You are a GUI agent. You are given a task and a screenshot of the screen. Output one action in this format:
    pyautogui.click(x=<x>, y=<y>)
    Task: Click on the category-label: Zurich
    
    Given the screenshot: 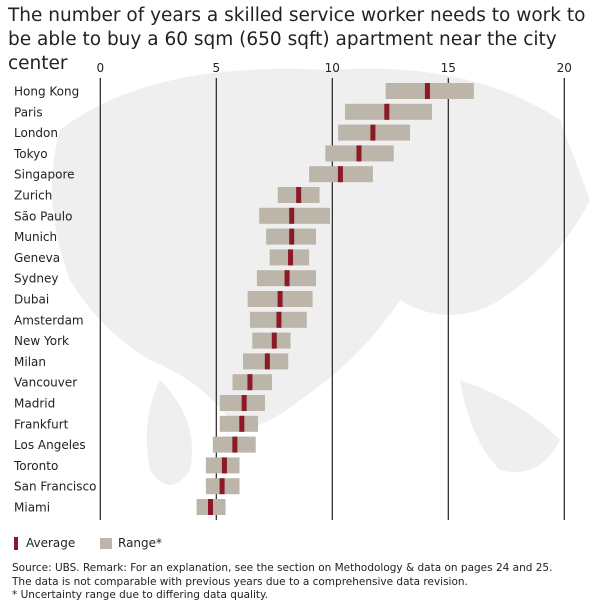 What is the action you would take?
    pyautogui.click(x=33, y=196)
    